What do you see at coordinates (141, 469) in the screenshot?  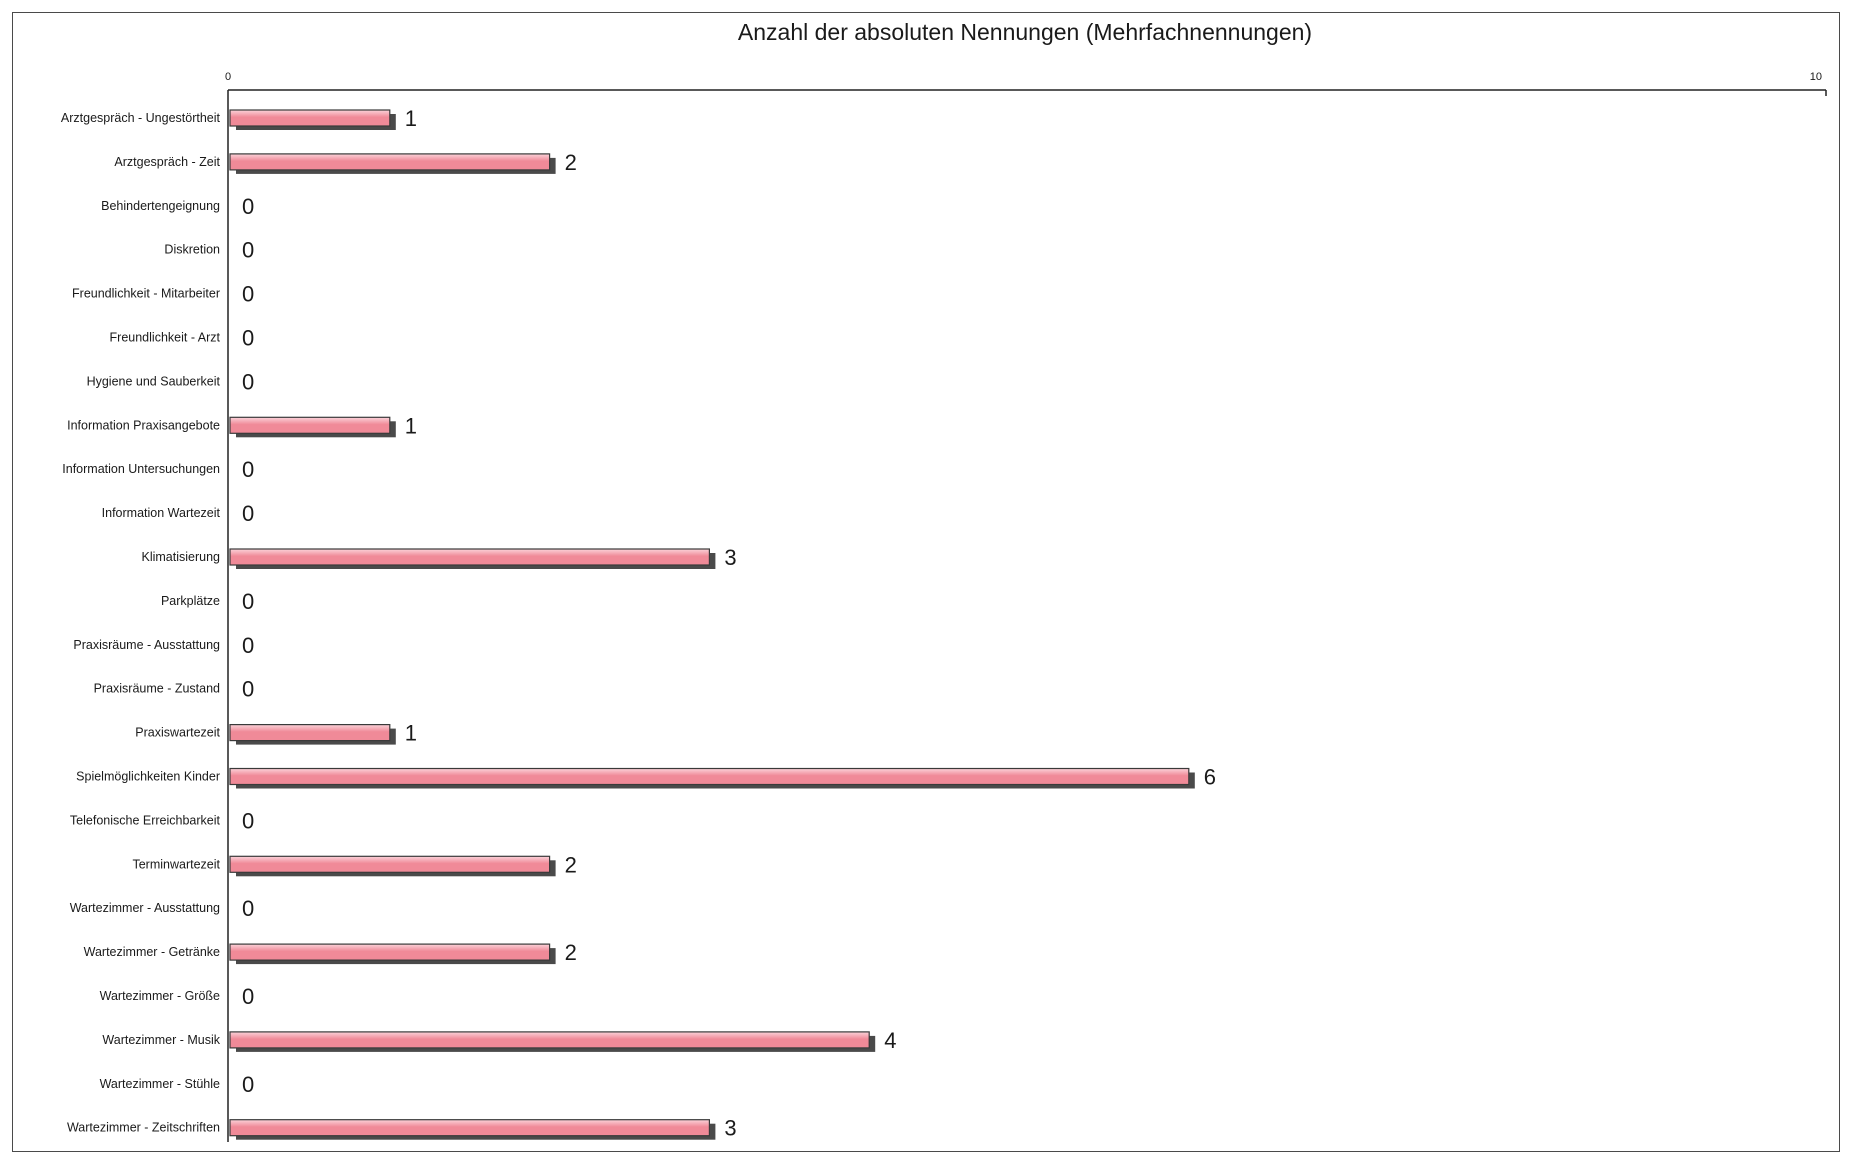 I see `category-label: Information Untersuchungen` at bounding box center [141, 469].